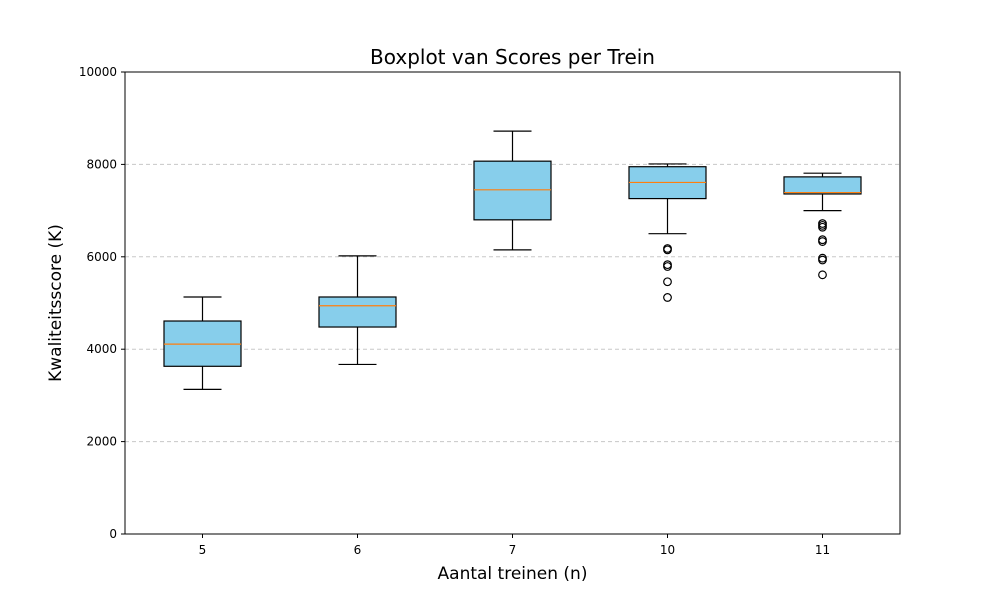 This screenshot has width=1000, height=600. Describe the element at coordinates (822, 550) in the screenshot. I see `x-tick-label: 11` at that location.